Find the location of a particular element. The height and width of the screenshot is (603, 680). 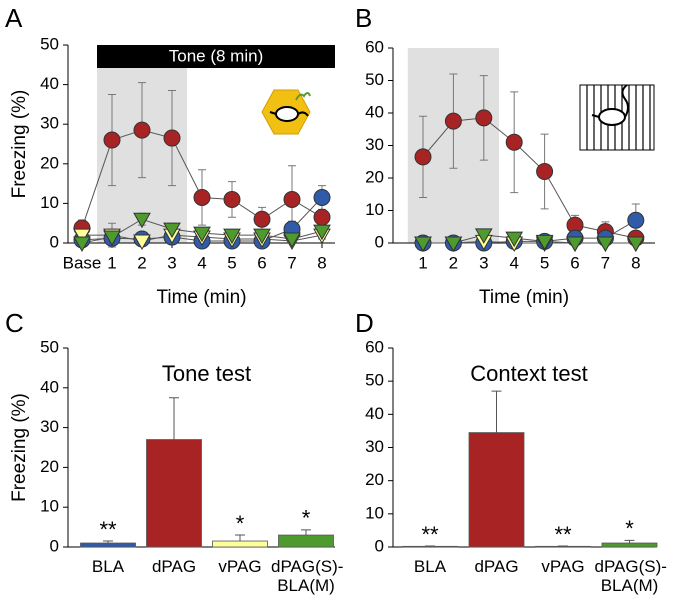

tone-label: Tone (8 min) is located at coordinates (216, 55).